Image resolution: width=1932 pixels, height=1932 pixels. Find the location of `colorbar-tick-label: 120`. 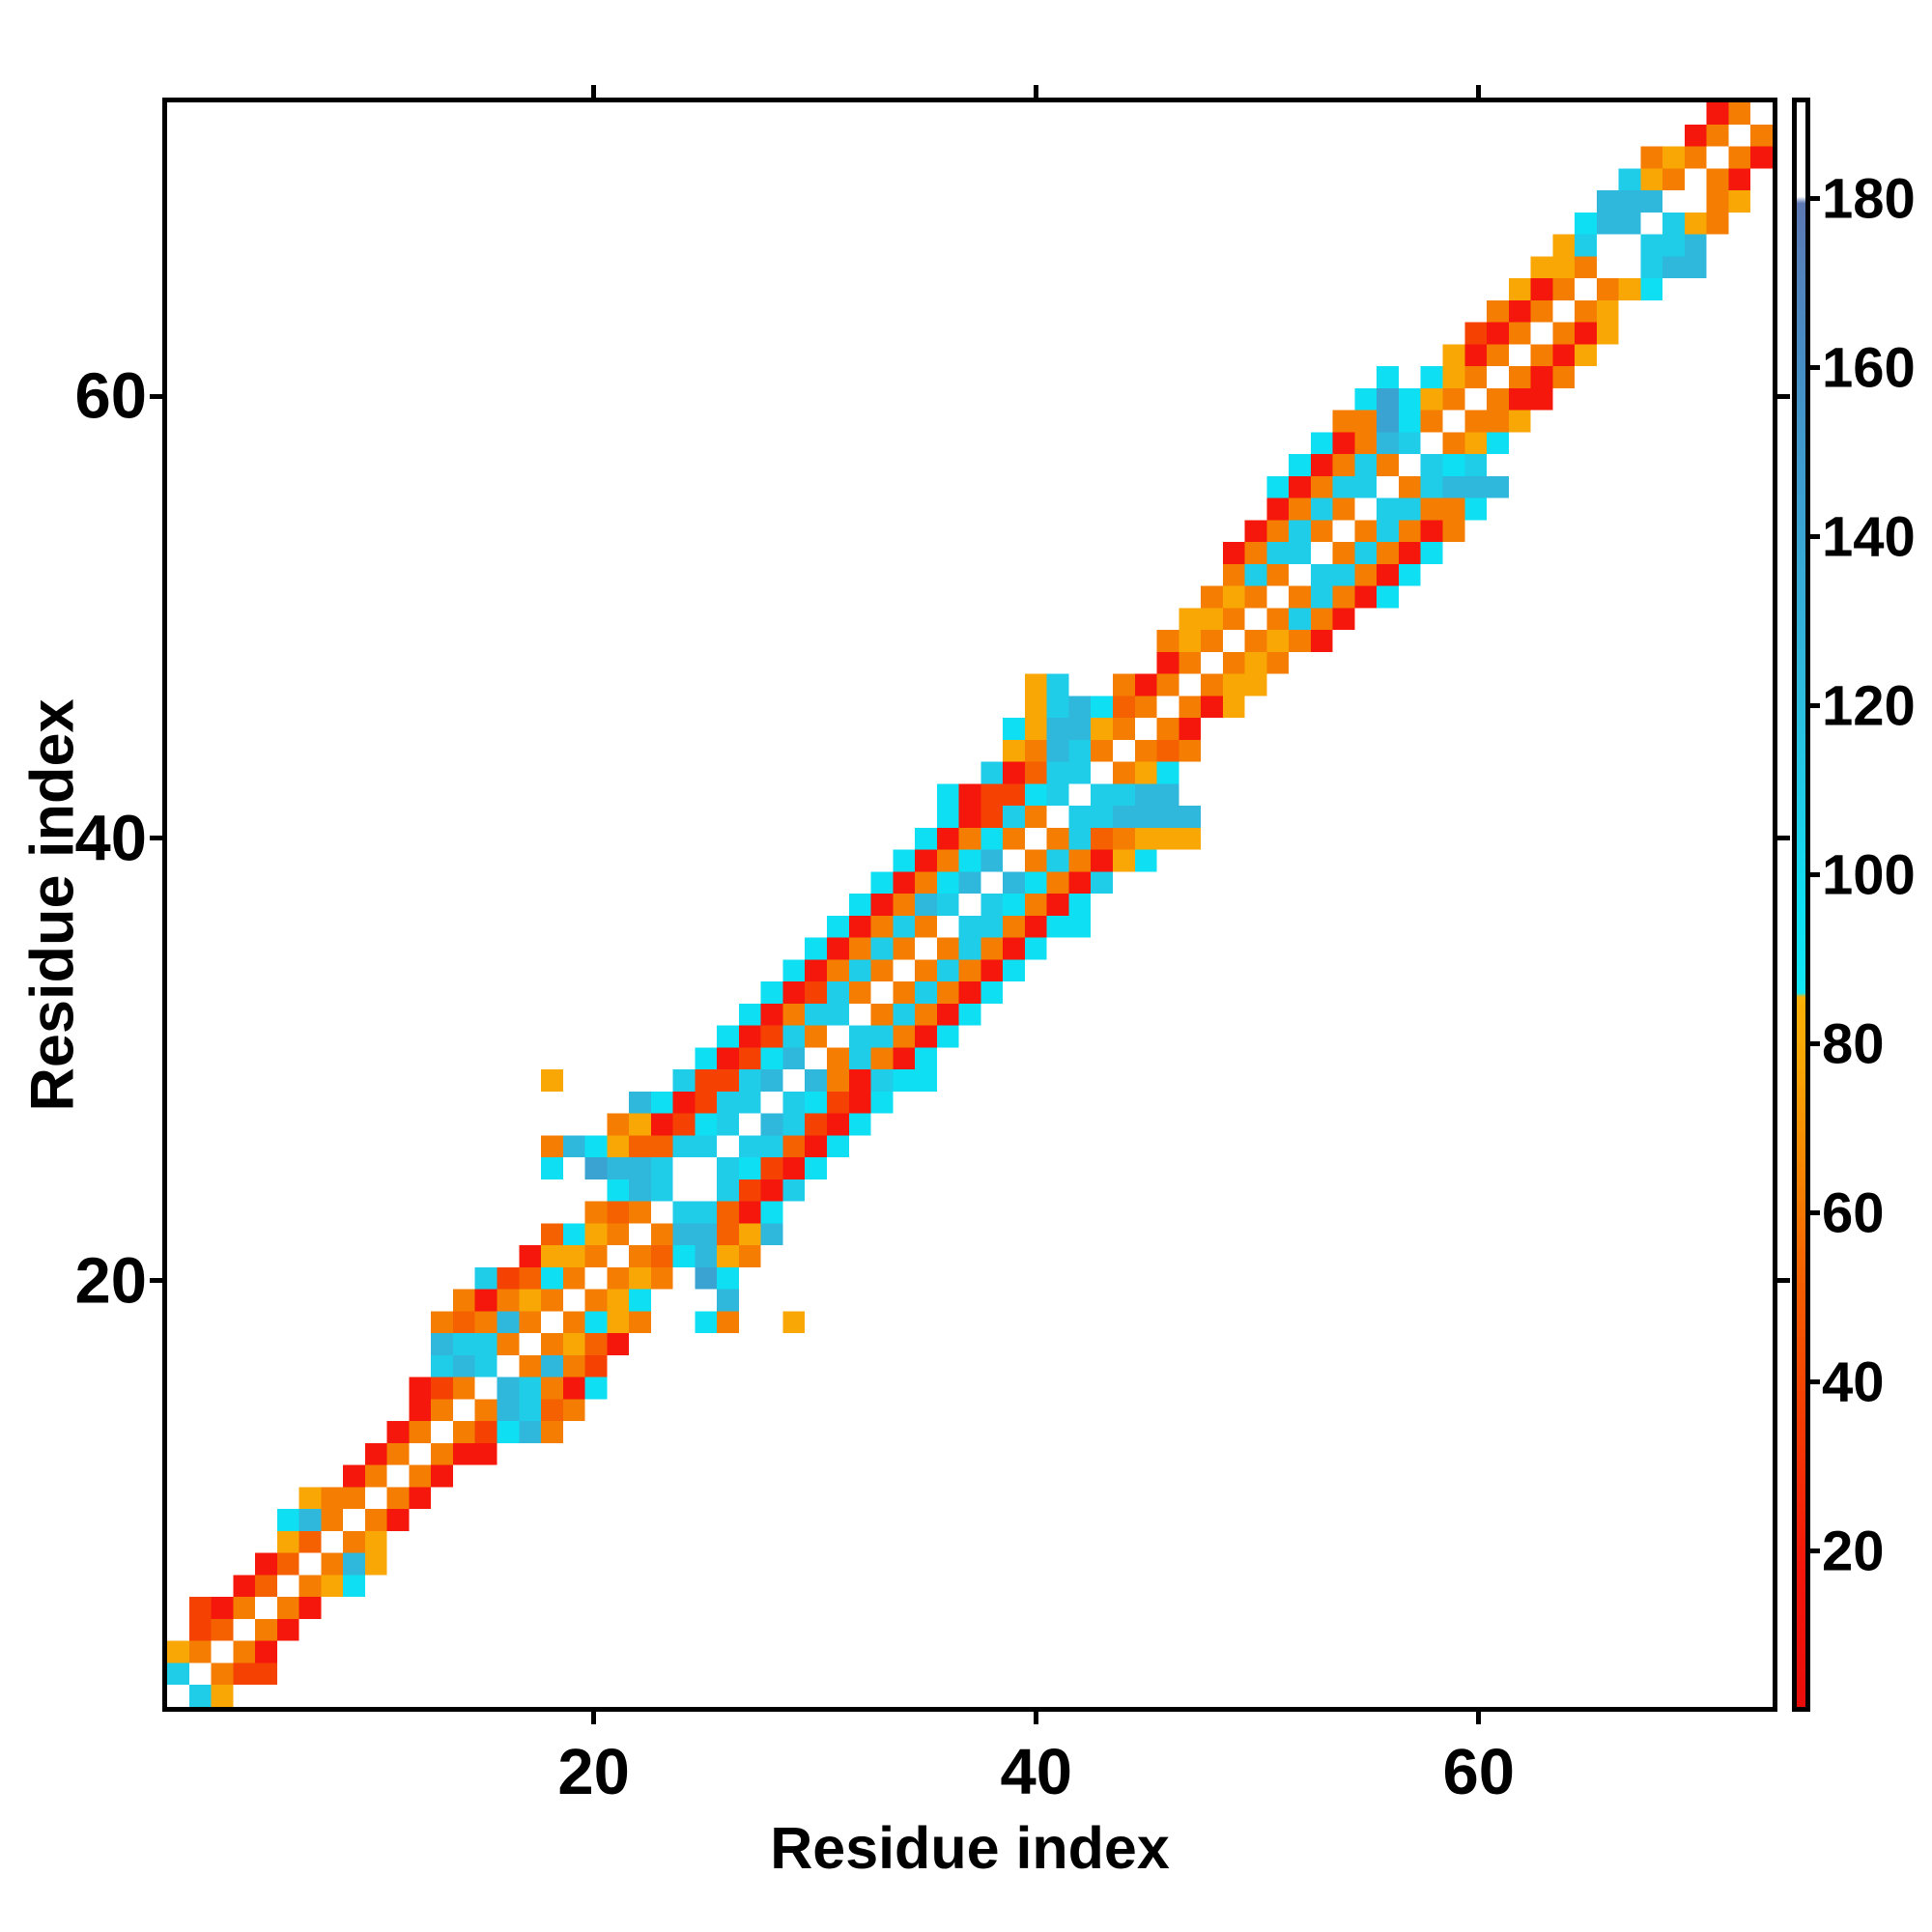

colorbar-tick-label: 120 is located at coordinates (1869, 706).